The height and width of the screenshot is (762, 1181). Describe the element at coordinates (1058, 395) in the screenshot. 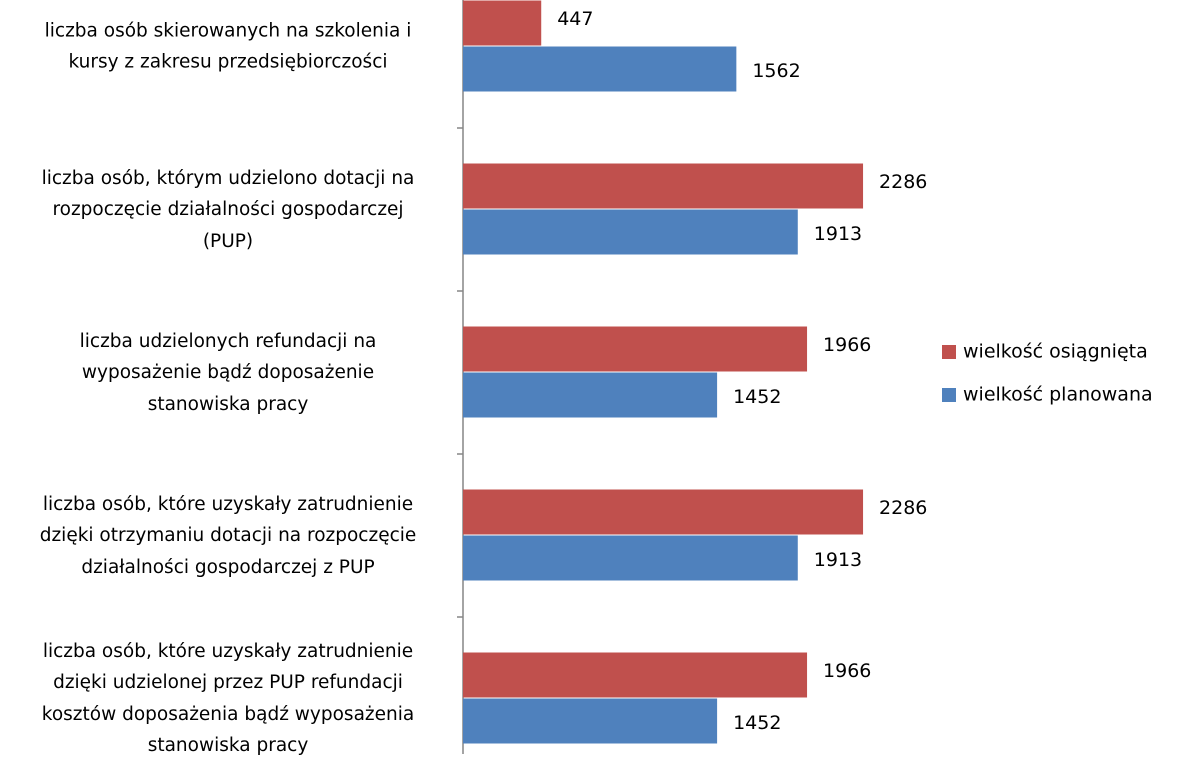

I see `legend-label: wielkość planowana` at that location.